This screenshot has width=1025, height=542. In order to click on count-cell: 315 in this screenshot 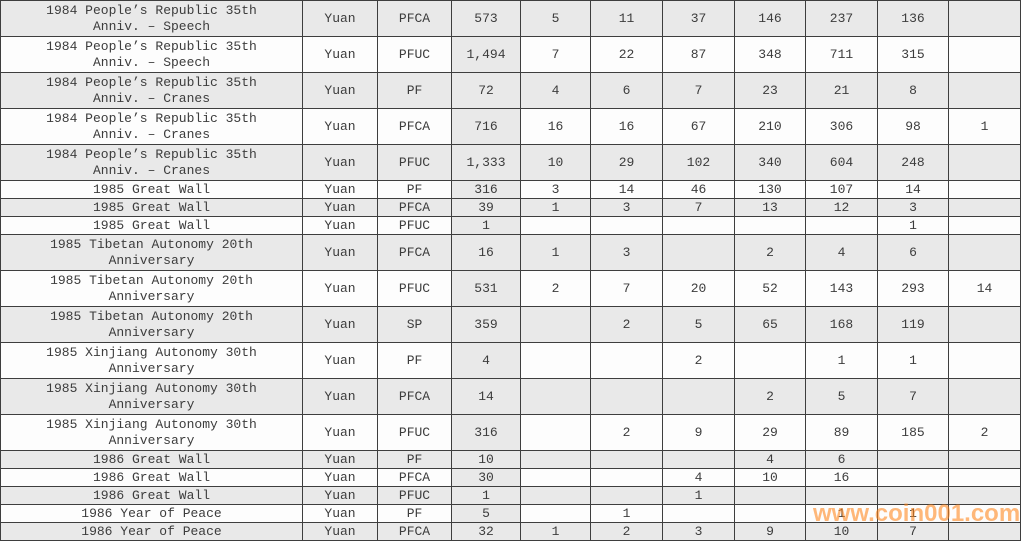, I will do `click(913, 54)`.